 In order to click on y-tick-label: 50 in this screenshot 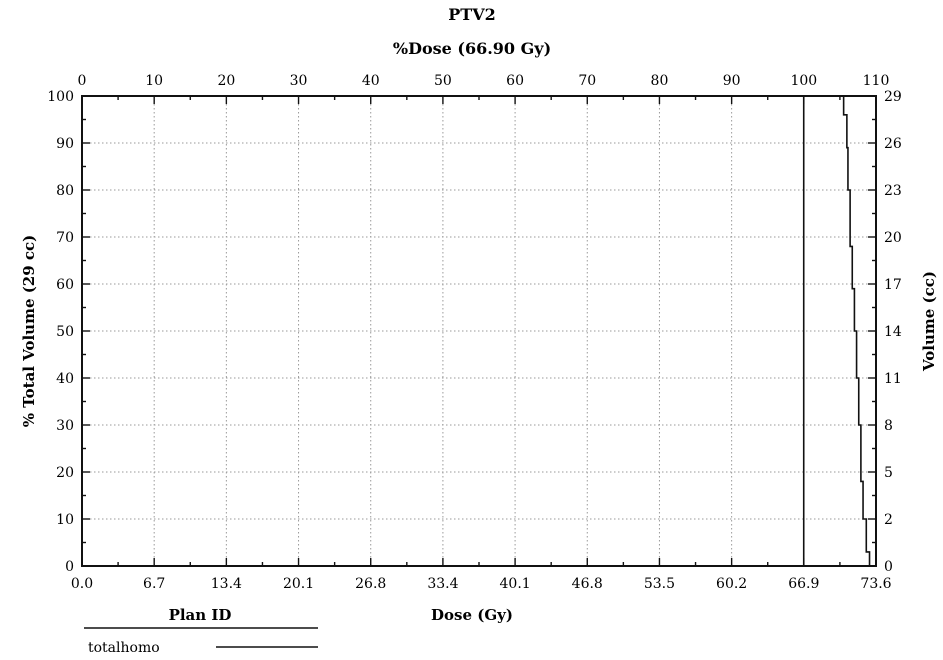, I will do `click(65, 332)`.